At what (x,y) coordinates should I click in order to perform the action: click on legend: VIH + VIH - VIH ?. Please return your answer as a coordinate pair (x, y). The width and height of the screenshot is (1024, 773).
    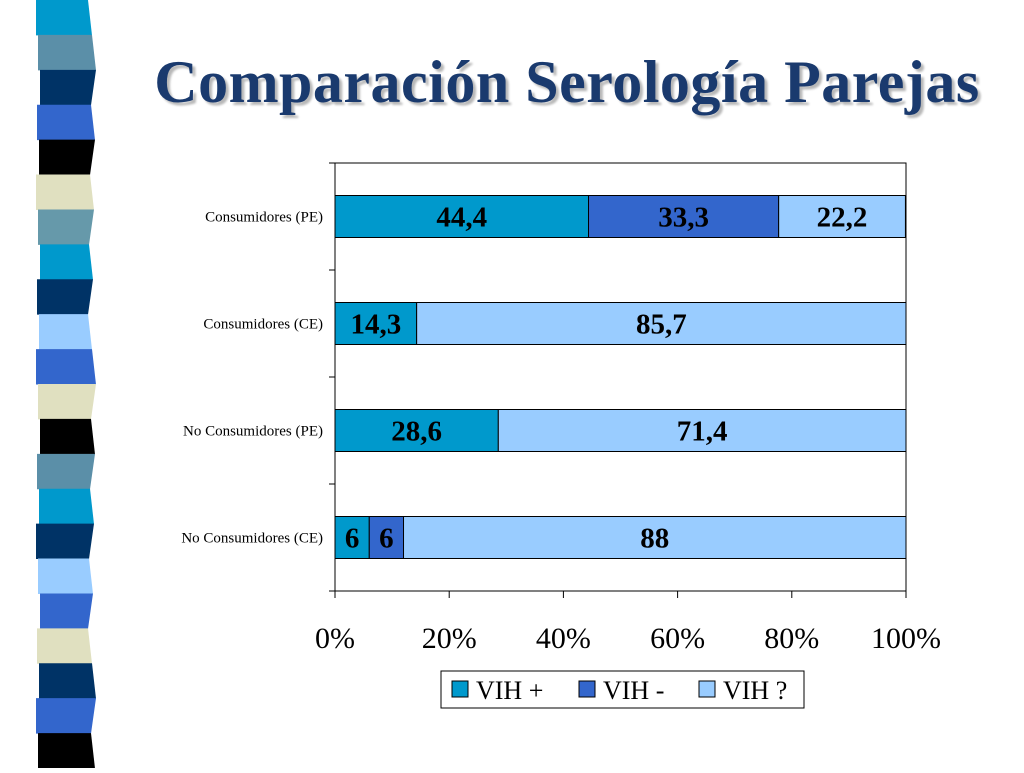
    Looking at the image, I should click on (622, 689).